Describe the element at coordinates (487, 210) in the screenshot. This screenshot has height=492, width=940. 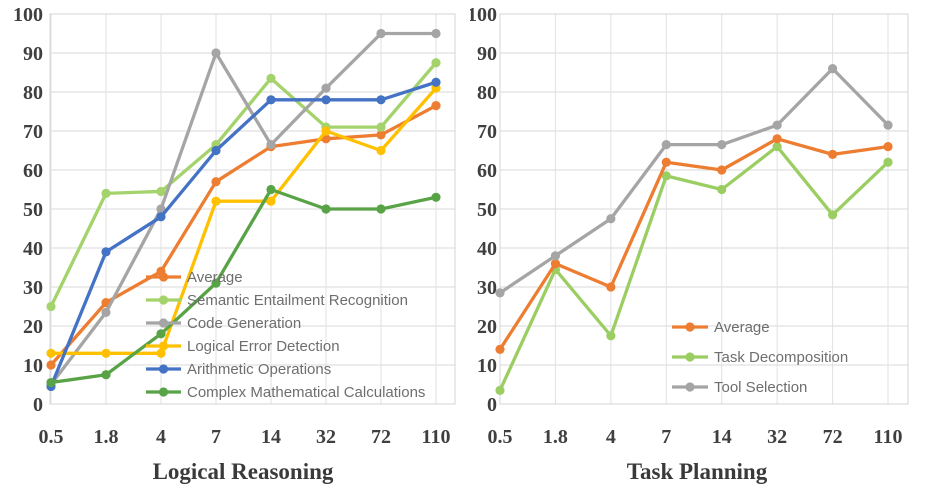
I see `y-tick-label: 50` at that location.